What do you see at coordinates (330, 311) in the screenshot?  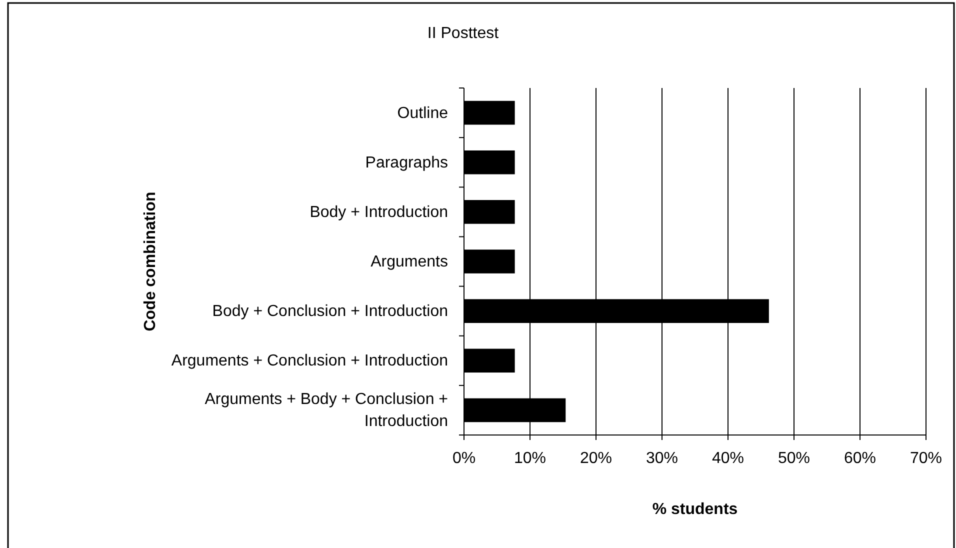 I see `y-tick-label: Body + Conclusion + Introduction` at bounding box center [330, 311].